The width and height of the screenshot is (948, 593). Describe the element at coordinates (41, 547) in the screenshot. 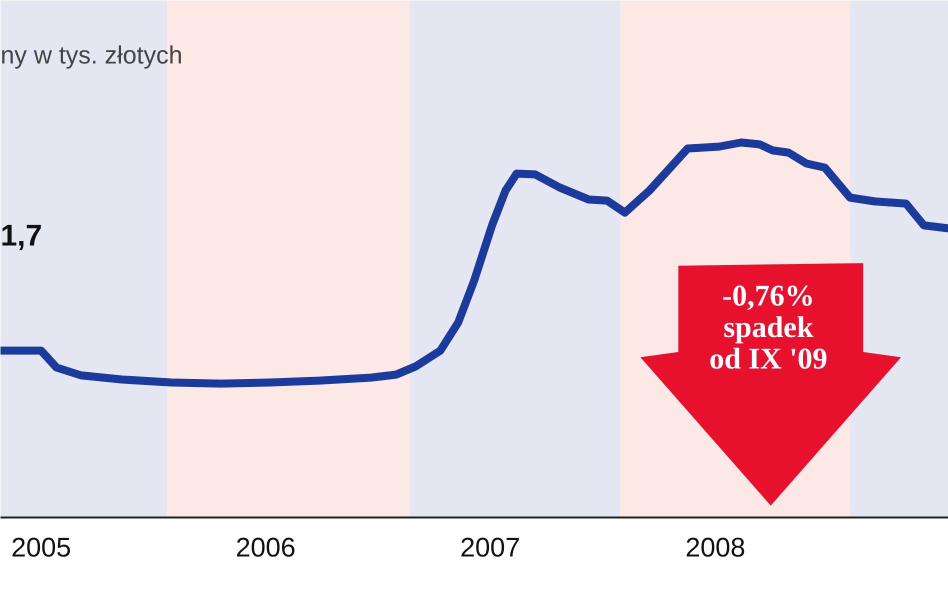

I see `x-tick-label: 2005` at that location.